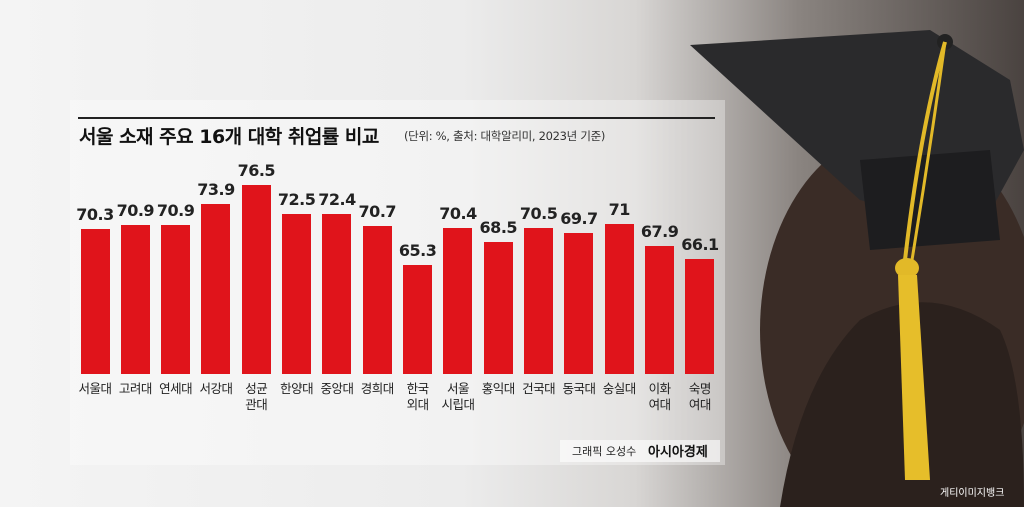  What do you see at coordinates (396, 118) in the screenshot?
I see `title-rule` at bounding box center [396, 118].